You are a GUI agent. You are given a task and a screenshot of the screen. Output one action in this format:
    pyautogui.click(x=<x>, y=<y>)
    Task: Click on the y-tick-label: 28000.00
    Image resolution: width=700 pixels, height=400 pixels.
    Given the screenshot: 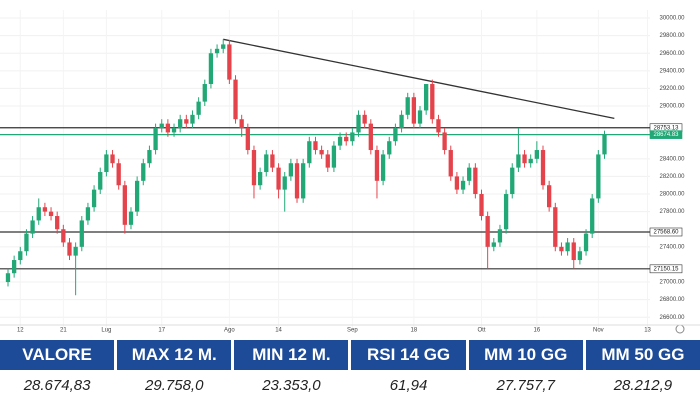 What is the action you would take?
    pyautogui.click(x=672, y=195)
    